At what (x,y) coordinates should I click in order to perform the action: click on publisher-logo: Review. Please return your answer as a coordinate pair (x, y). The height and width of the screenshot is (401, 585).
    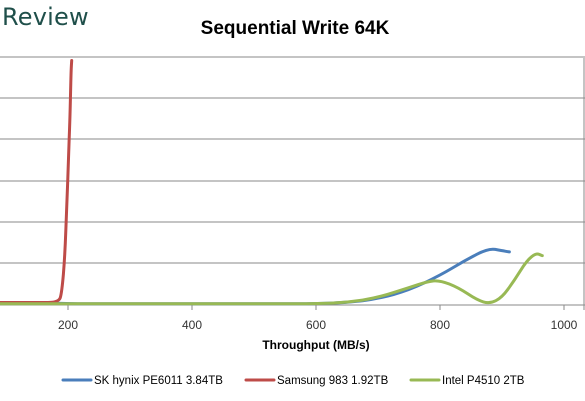
    Looking at the image, I should click on (45, 17).